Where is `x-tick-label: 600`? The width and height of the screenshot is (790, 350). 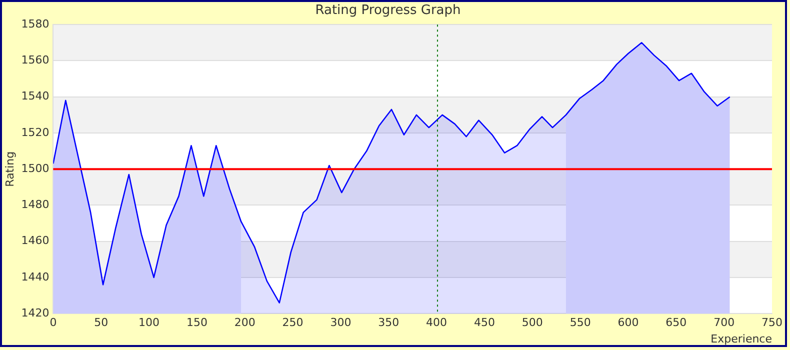
x-tick-label: 600 is located at coordinates (628, 323).